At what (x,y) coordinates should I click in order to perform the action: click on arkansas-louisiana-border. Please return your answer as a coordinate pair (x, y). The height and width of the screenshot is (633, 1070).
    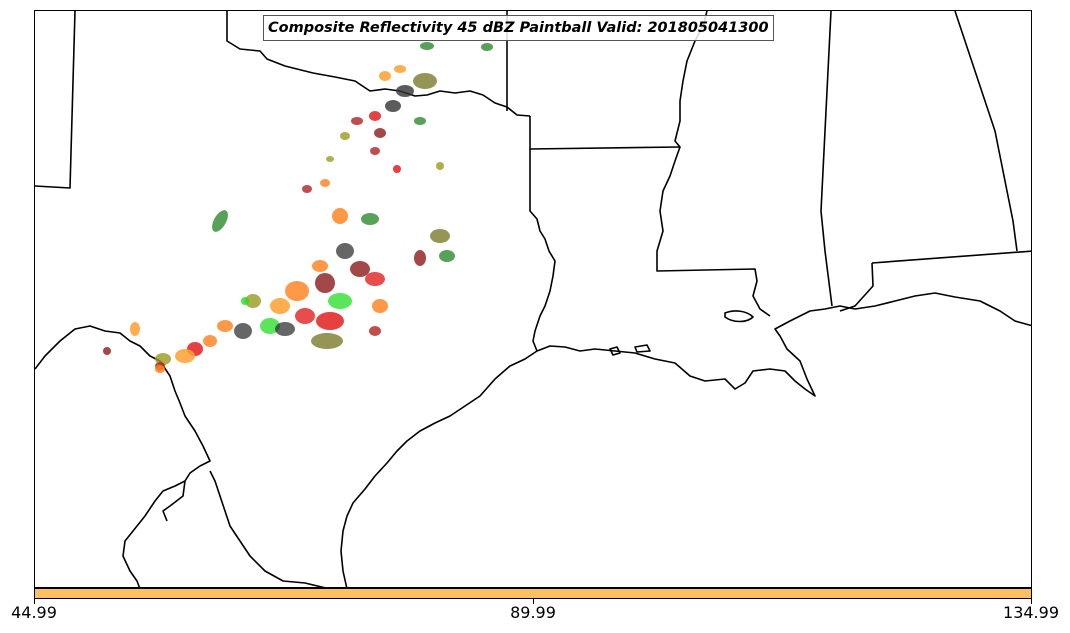
    Looking at the image, I should click on (605, 133).